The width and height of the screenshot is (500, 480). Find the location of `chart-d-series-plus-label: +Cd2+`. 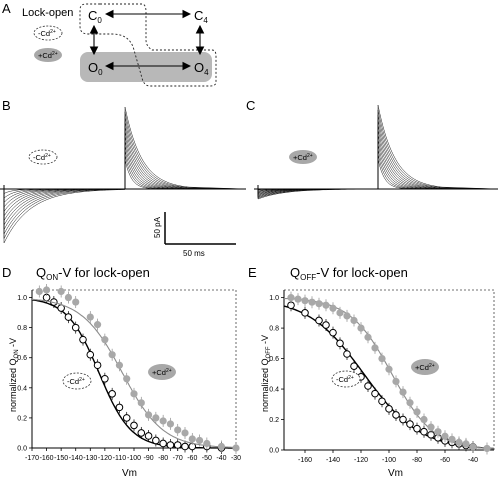

chart-d-series-plus-label: +Cd2+ is located at coordinates (162, 372).